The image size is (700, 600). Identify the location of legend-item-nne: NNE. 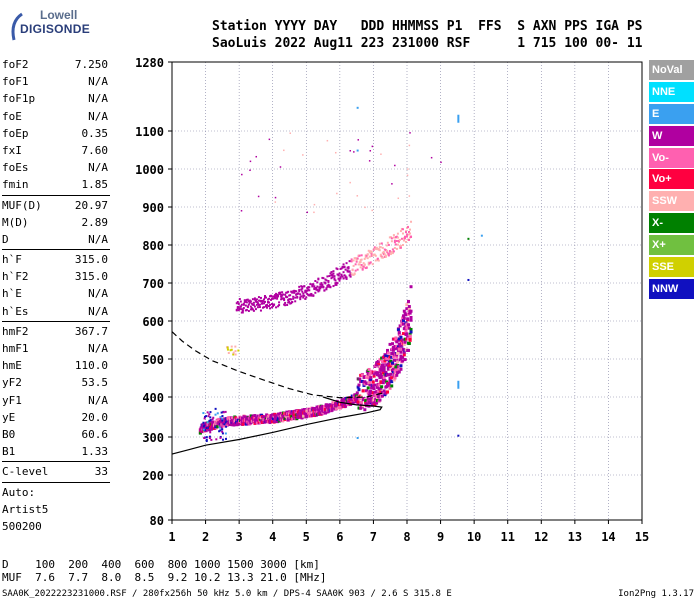
(671, 91).